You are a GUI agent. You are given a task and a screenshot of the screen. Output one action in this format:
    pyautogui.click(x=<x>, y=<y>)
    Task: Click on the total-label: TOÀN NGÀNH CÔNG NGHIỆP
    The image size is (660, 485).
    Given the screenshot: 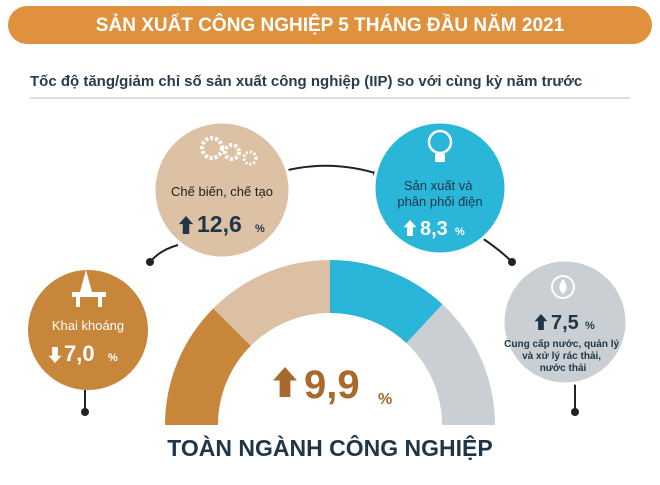 What is the action you would take?
    pyautogui.click(x=329, y=447)
    